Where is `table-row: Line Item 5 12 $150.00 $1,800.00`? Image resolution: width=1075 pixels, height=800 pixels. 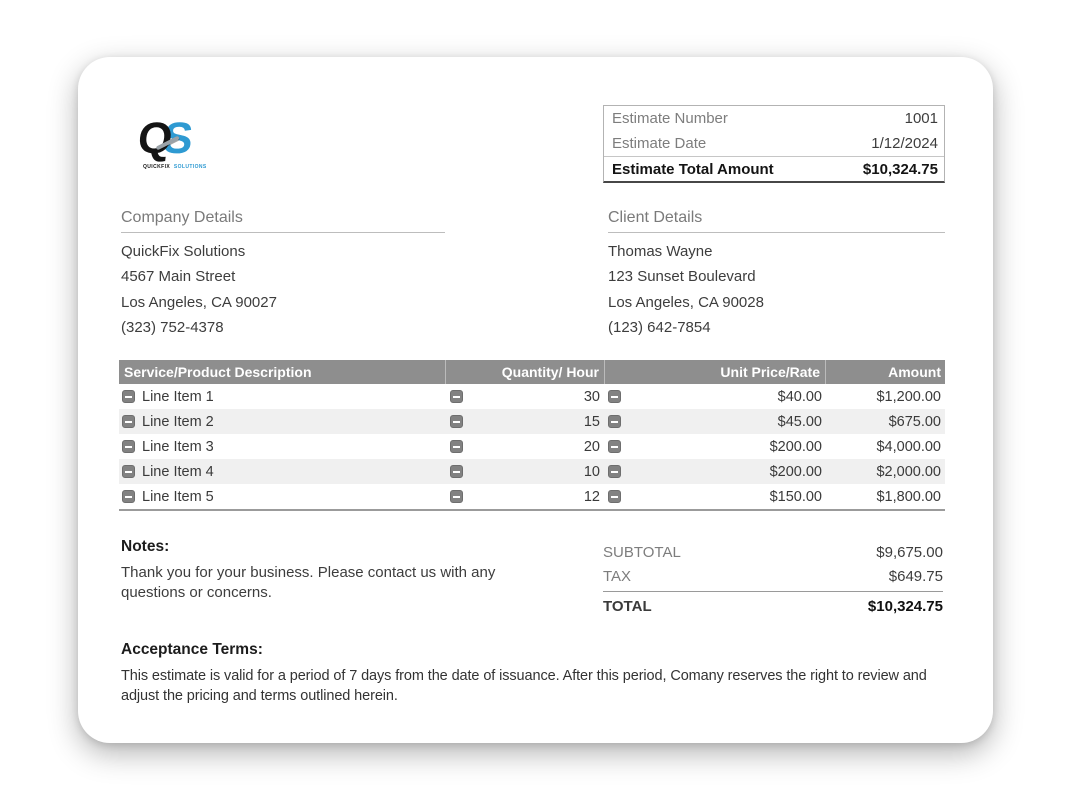 table-row: Line Item 5 12 $150.00 $1,800.00 is located at coordinates (532, 496).